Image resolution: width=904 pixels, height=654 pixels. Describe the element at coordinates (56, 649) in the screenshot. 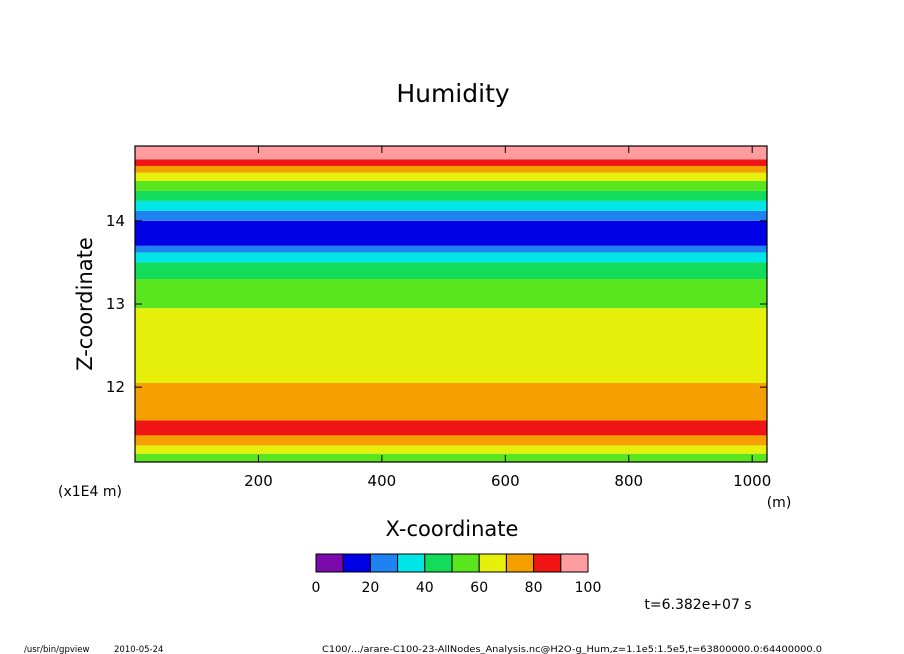

I see `footer-program: /usr/bin/gpview` at that location.